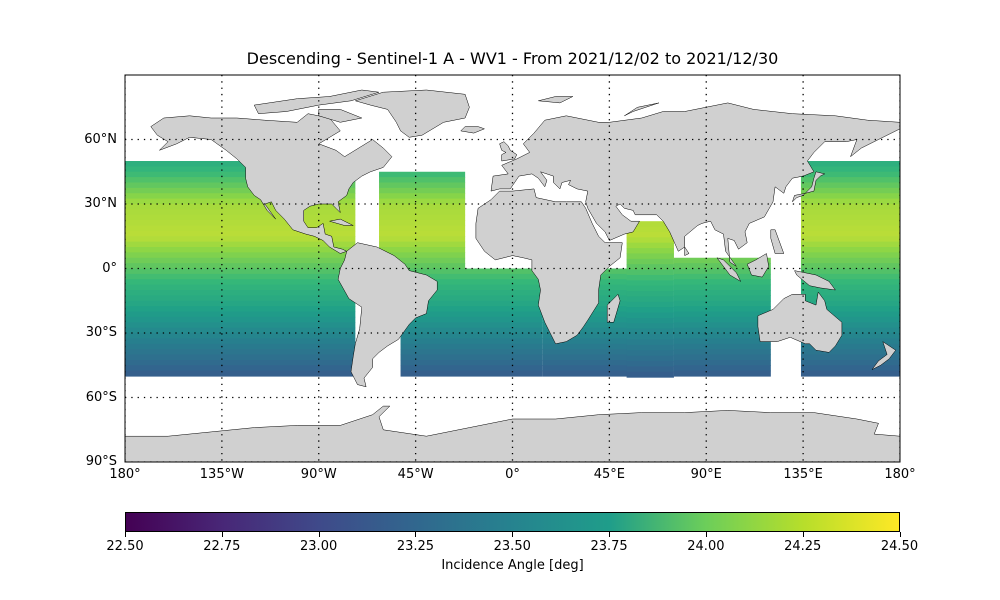 The image size is (1000, 600). What do you see at coordinates (729, 270) in the screenshot?
I see `land-indonesia` at bounding box center [729, 270].